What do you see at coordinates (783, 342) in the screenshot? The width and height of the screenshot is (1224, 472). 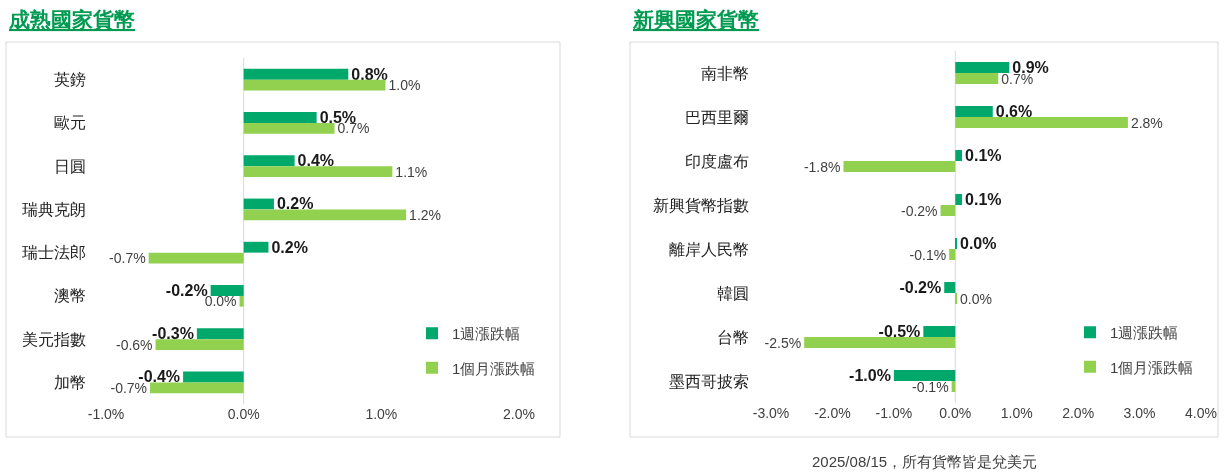 I see `data-label: -2.5%` at bounding box center [783, 342].